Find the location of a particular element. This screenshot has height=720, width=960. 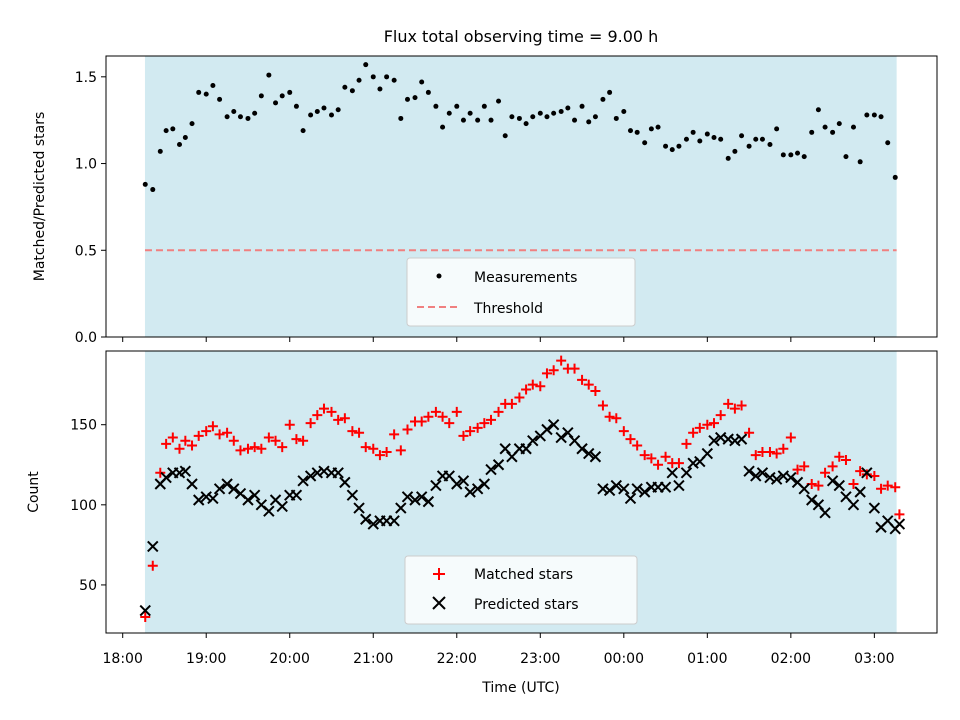

legend-predicted-marker is located at coordinates (439, 603).